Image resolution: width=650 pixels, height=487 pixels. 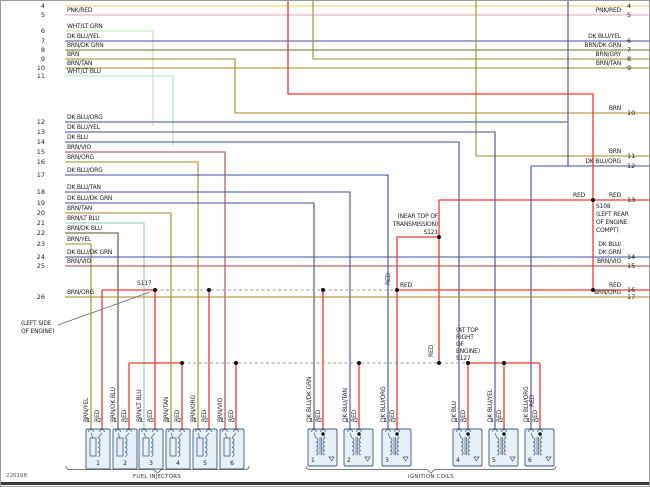 What do you see at coordinates (608, 63) in the screenshot?
I see `right-wire-label-9: BRN/TAN` at bounding box center [608, 63].